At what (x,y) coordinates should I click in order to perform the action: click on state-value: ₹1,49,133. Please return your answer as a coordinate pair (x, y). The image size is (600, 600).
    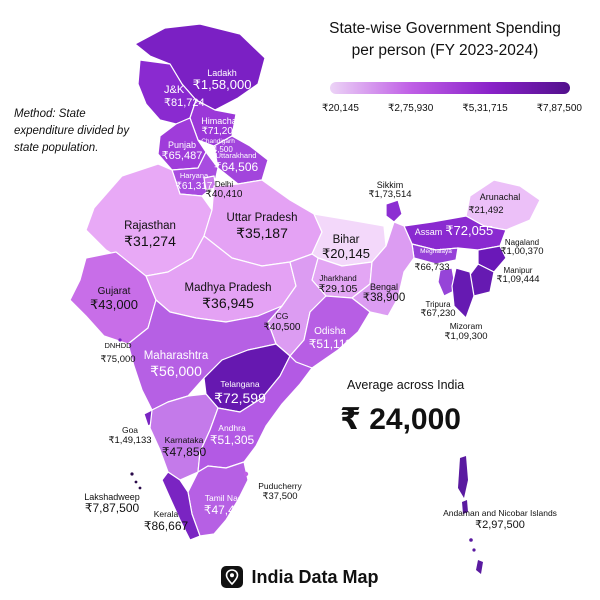
    Looking at the image, I should click on (130, 440).